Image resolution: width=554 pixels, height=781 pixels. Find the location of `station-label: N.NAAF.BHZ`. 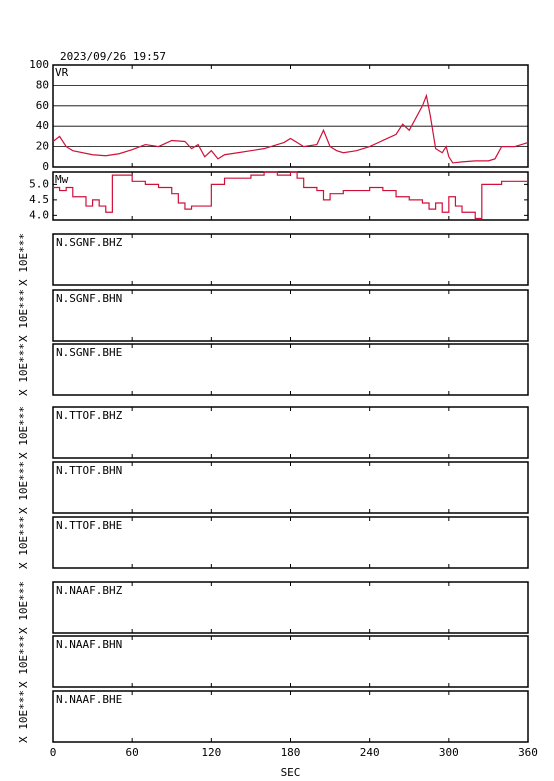

station-label: N.NAAF.BHZ is located at coordinates (89, 590).